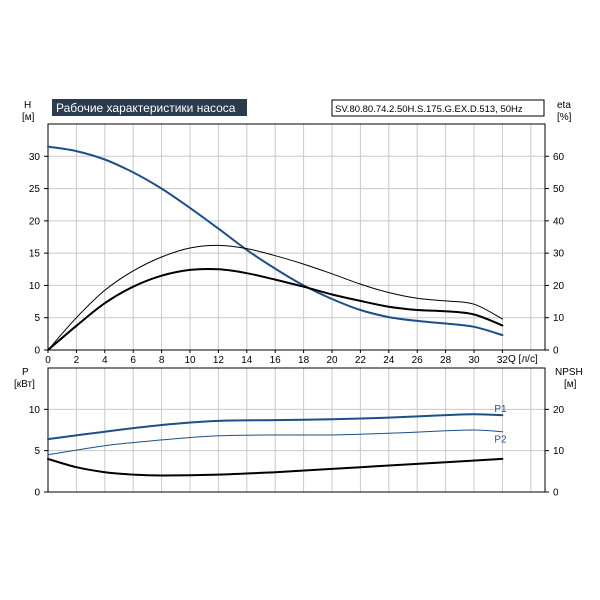 Image resolution: width=600 pixels, height=600 pixels. I want to click on top-left-tick-label: 10, so click(35, 286).